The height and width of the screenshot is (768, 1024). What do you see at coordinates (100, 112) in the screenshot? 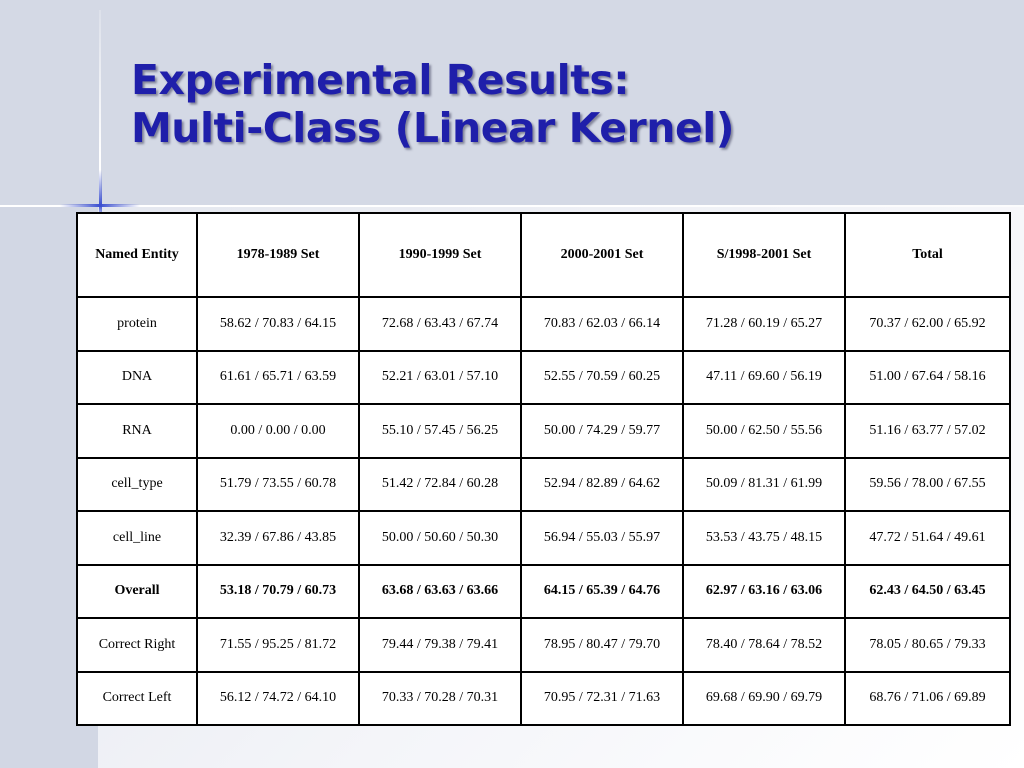
I see `vertical-divider` at bounding box center [100, 112].